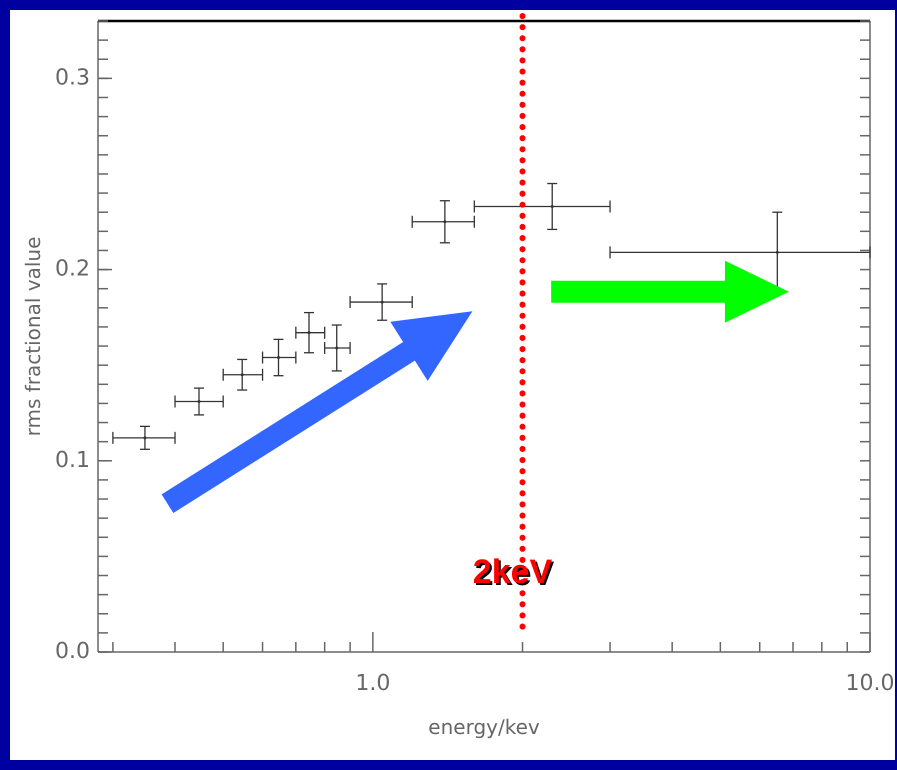 The image size is (897, 770). What do you see at coordinates (33, 336) in the screenshot?
I see `y-axis-title: rms fractional value` at bounding box center [33, 336].